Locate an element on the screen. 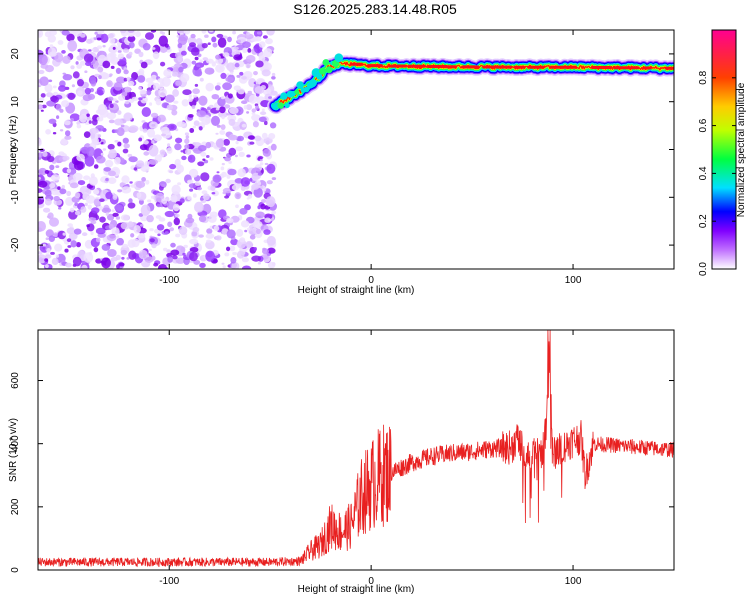 This screenshot has width=750, height=600. spectrogram-x-tick-label: -100 is located at coordinates (169, 280).